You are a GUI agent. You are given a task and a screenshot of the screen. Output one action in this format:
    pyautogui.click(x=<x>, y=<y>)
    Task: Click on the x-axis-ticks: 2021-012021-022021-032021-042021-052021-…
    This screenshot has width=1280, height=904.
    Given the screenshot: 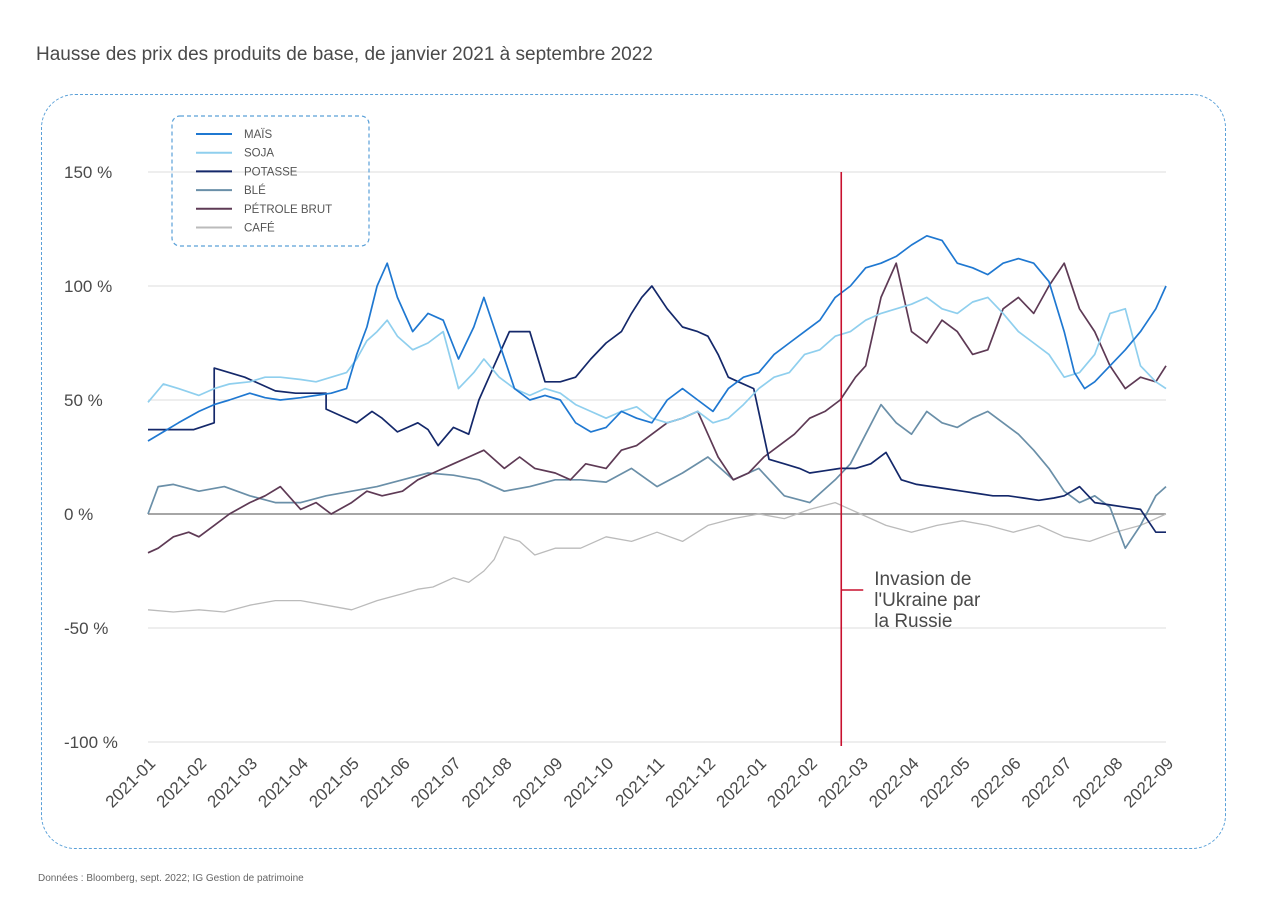 What is the action you would take?
    pyautogui.click(x=640, y=783)
    